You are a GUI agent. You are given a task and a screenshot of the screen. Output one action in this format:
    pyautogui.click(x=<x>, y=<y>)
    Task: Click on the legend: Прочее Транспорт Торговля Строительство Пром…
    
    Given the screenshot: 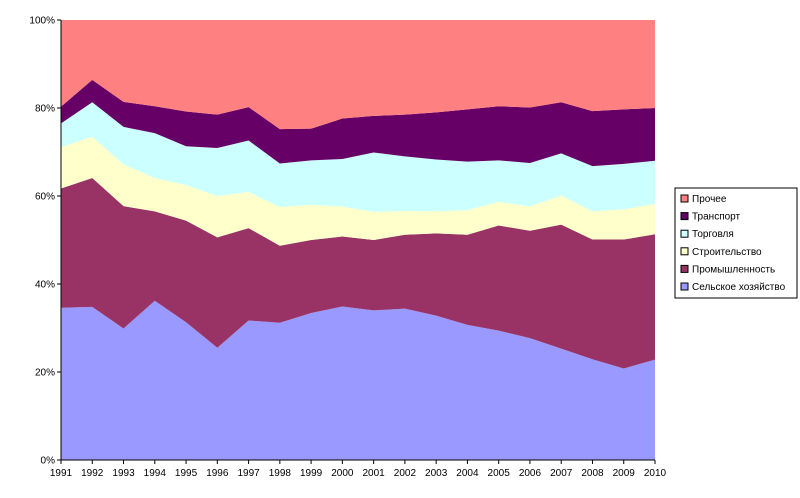 What is the action you would take?
    pyautogui.click(x=736, y=243)
    